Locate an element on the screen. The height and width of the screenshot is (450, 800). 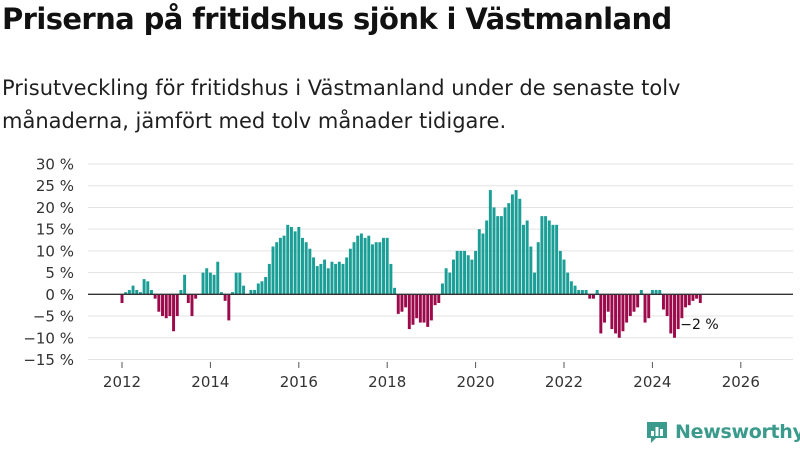
x-tick-label: 2018 is located at coordinates (387, 382).